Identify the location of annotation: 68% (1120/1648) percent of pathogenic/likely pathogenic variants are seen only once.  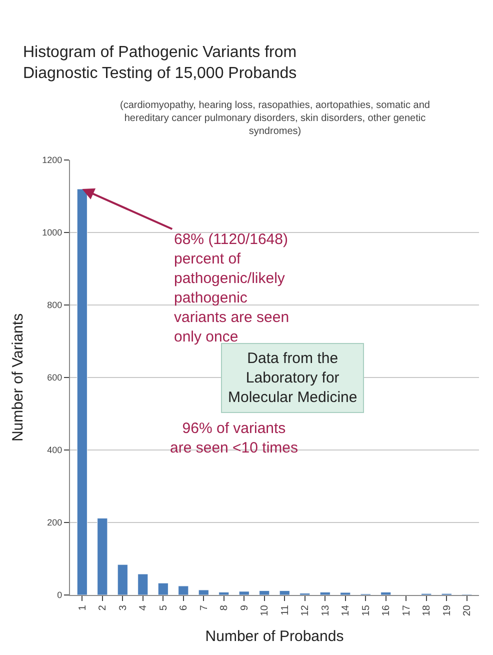
(232, 288).